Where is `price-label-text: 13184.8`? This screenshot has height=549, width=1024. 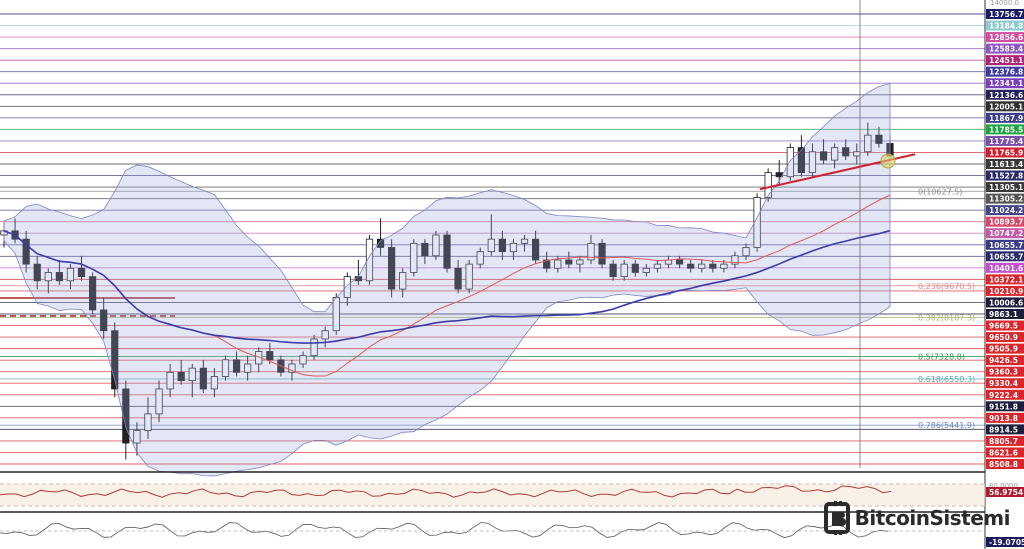
price-label-text: 13184.8 is located at coordinates (1006, 26).